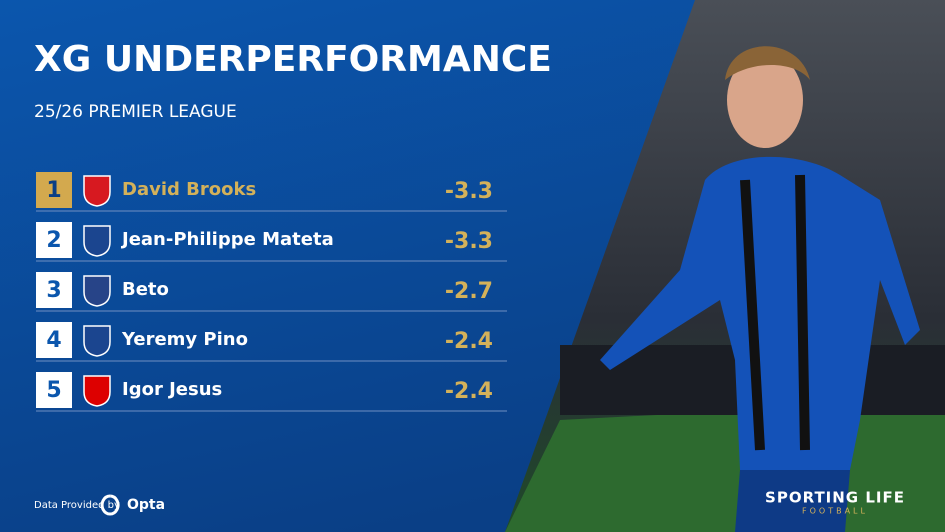 The width and height of the screenshot is (945, 532). Describe the element at coordinates (835, 498) in the screenshot. I see `brand: SPORTING LIFE` at that location.